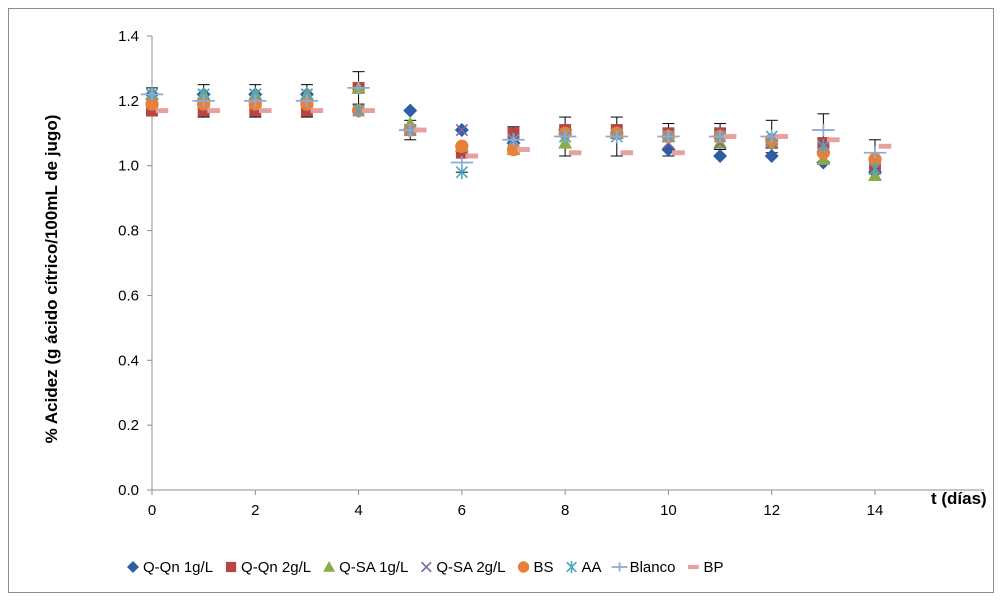 Image resolution: width=1002 pixels, height=601 pixels. I want to click on series-blanco, so click(513, 125).